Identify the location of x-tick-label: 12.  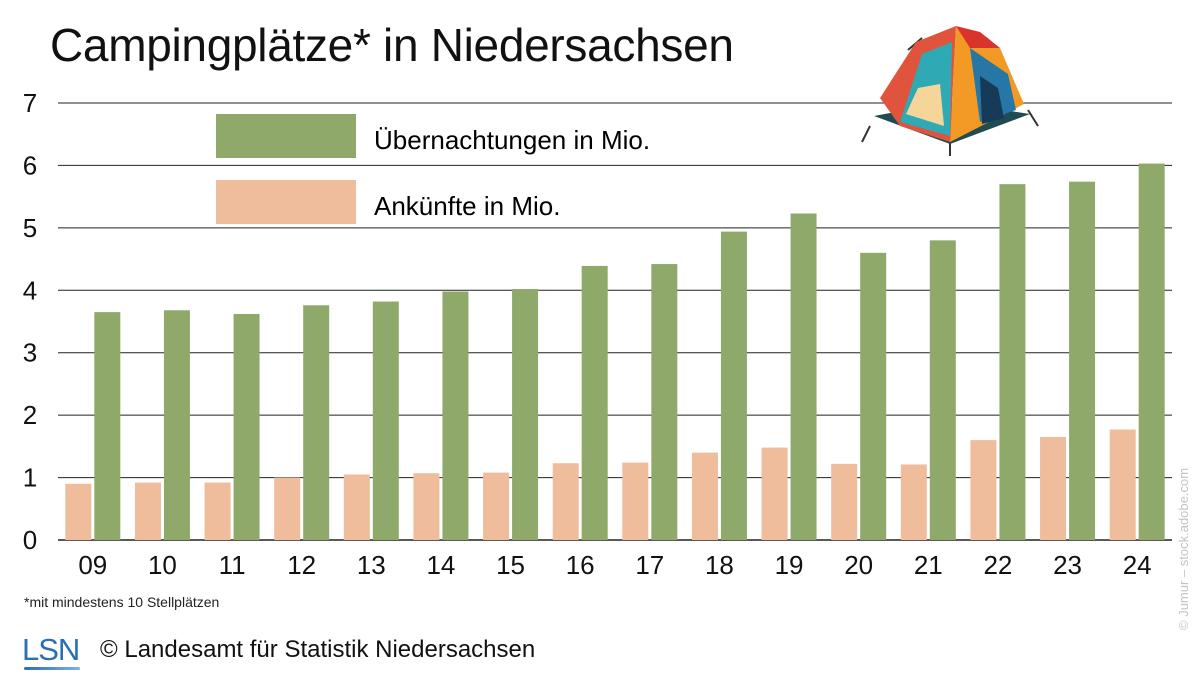
(301, 565).